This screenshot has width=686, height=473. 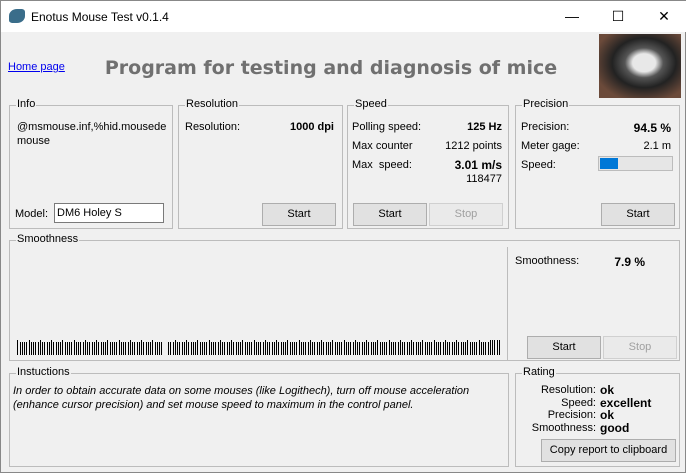 I want to click on rating-value: ok, so click(x=607, y=390).